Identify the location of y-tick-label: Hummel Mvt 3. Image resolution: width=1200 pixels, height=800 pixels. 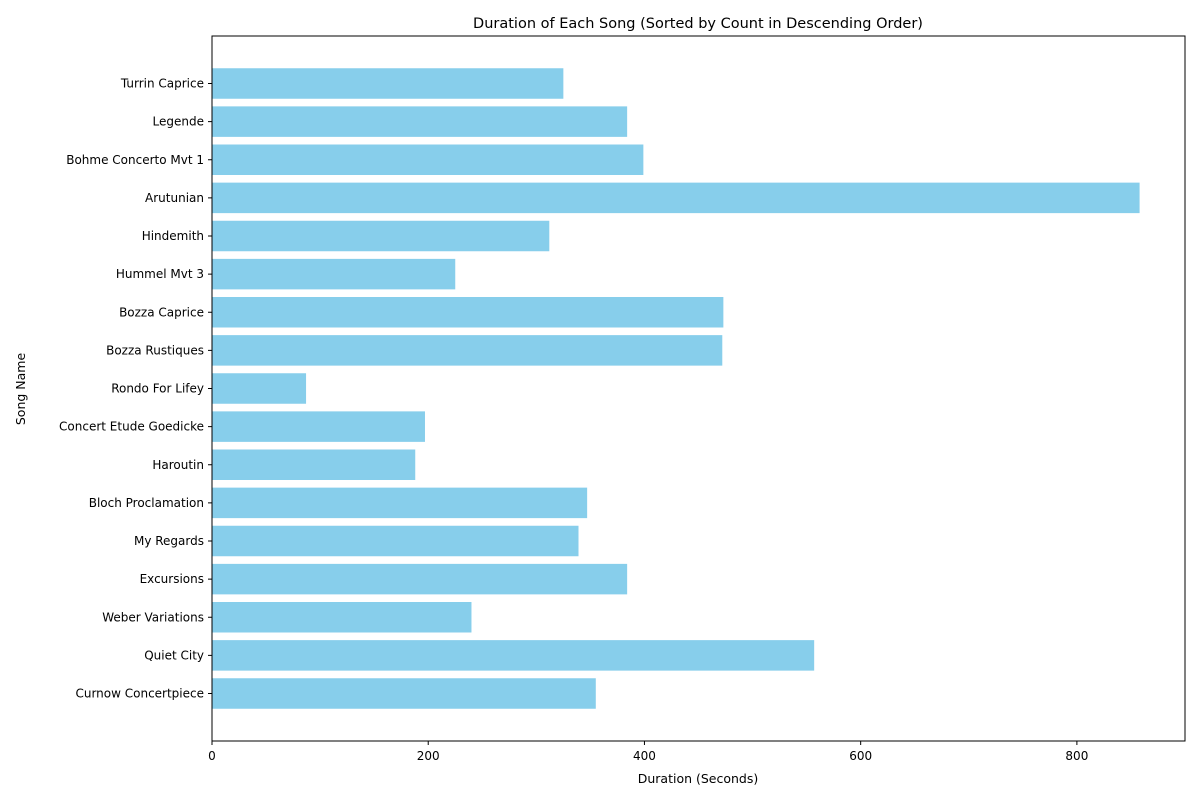
(160, 274).